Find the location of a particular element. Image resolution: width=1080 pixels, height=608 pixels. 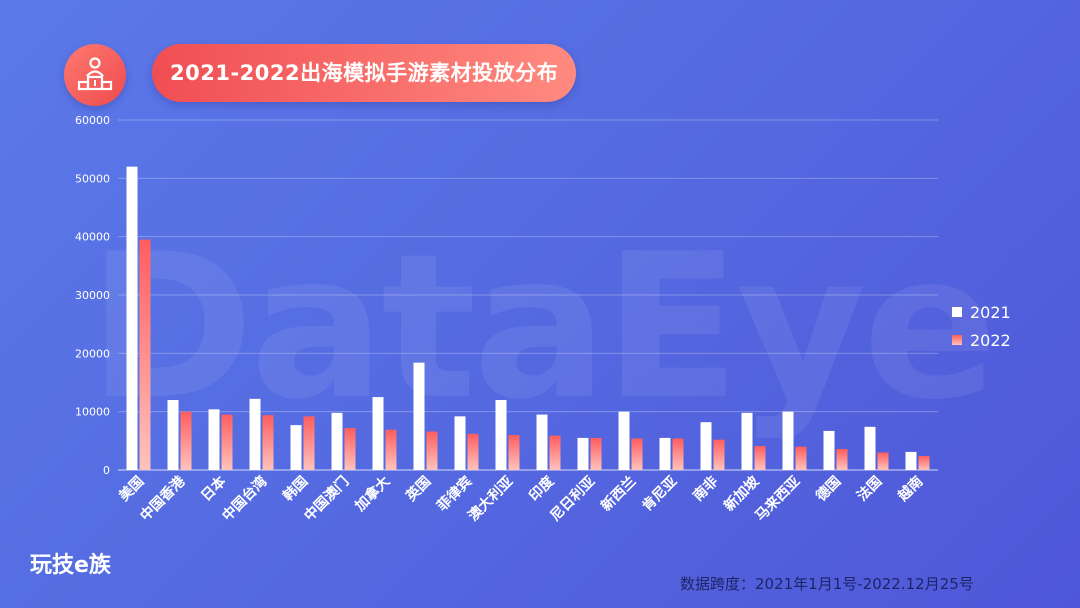

x-tick-label: 韩国 is located at coordinates (296, 489).